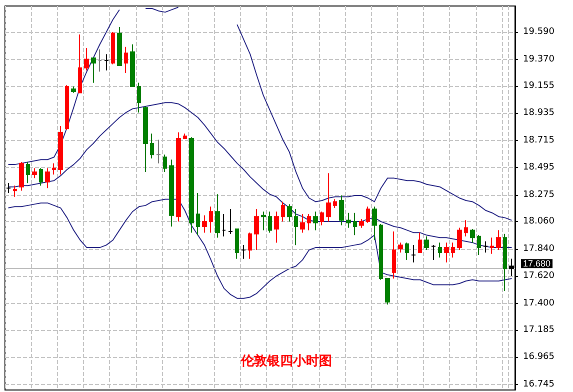  What do you see at coordinates (286, 361) in the screenshot?
I see `text: 伦敦银四小时图` at bounding box center [286, 361].